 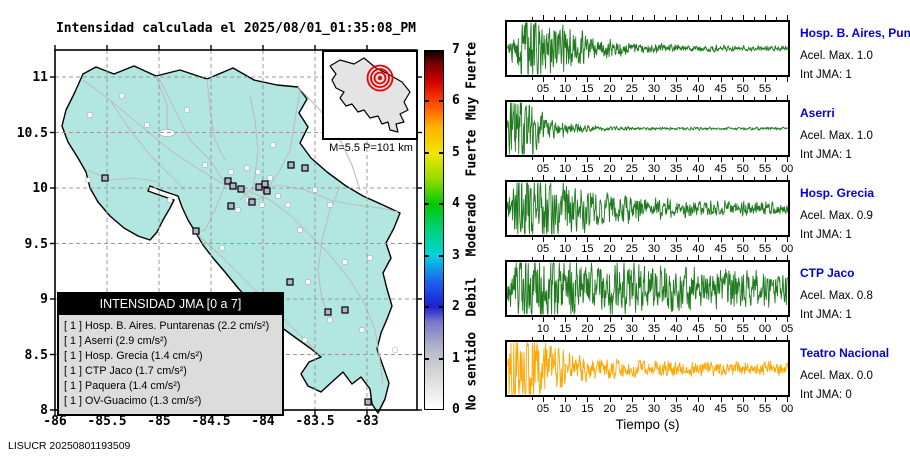 What do you see at coordinates (370, 95) in the screenshot?
I see `inset-costa-rica-outline` at bounding box center [370, 95].